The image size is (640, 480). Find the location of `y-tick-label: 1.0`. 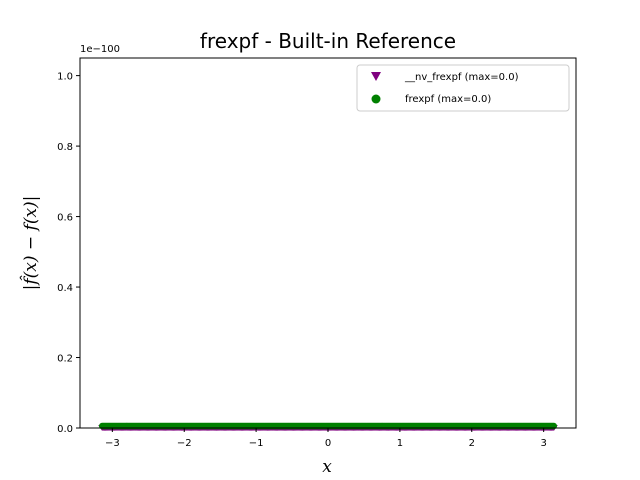

y-tick-label: 1.0 is located at coordinates (65, 77).